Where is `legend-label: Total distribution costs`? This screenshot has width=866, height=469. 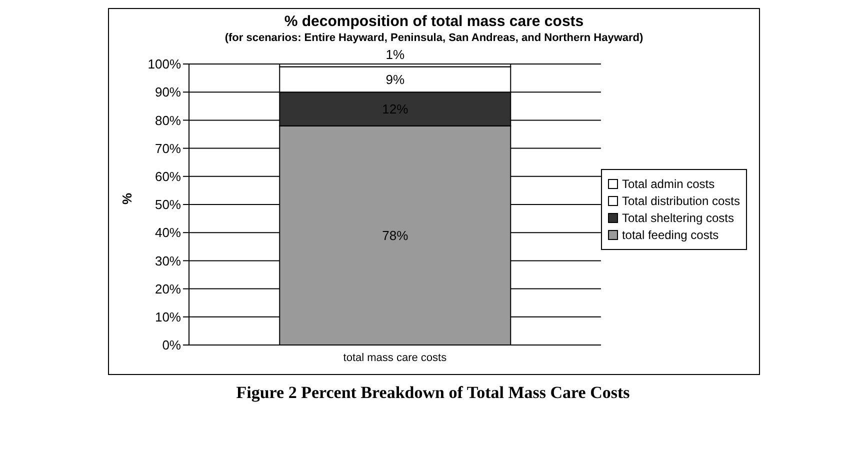 legend-label: Total distribution costs is located at coordinates (681, 201).